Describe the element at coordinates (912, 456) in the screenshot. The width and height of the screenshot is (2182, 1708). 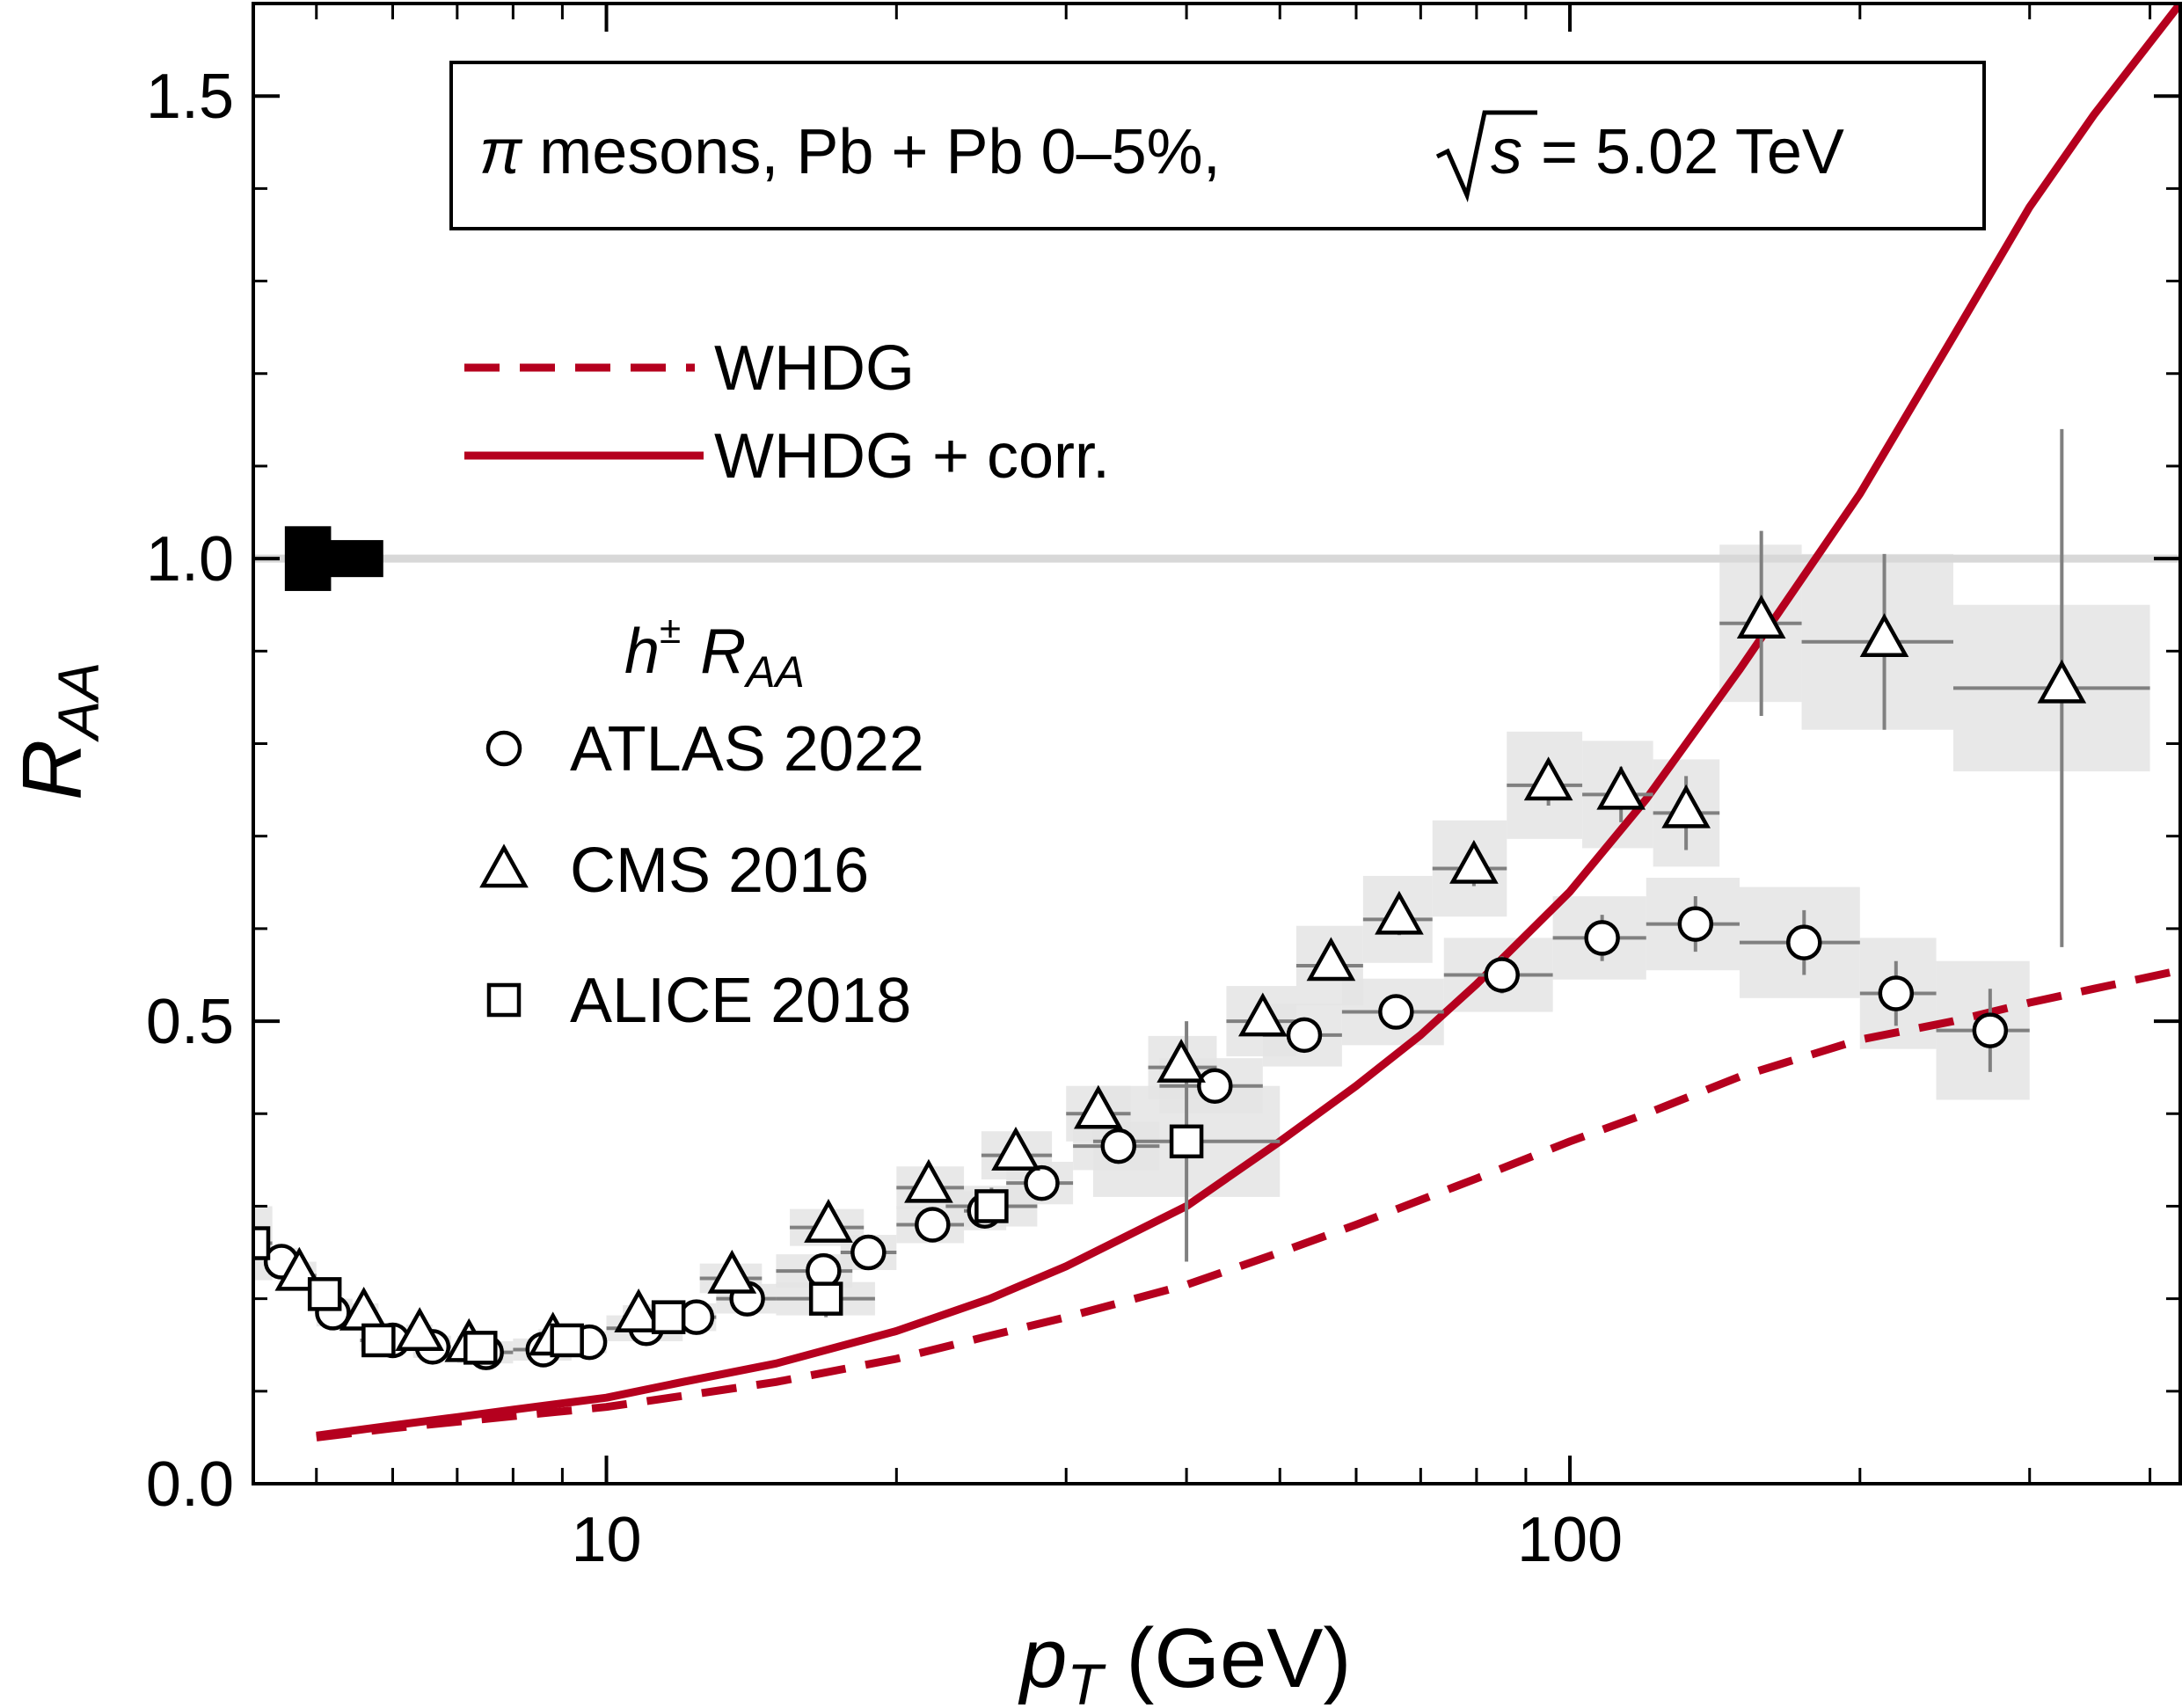
I see `legend-label-whdg-corr: WHDG + corr.` at that location.